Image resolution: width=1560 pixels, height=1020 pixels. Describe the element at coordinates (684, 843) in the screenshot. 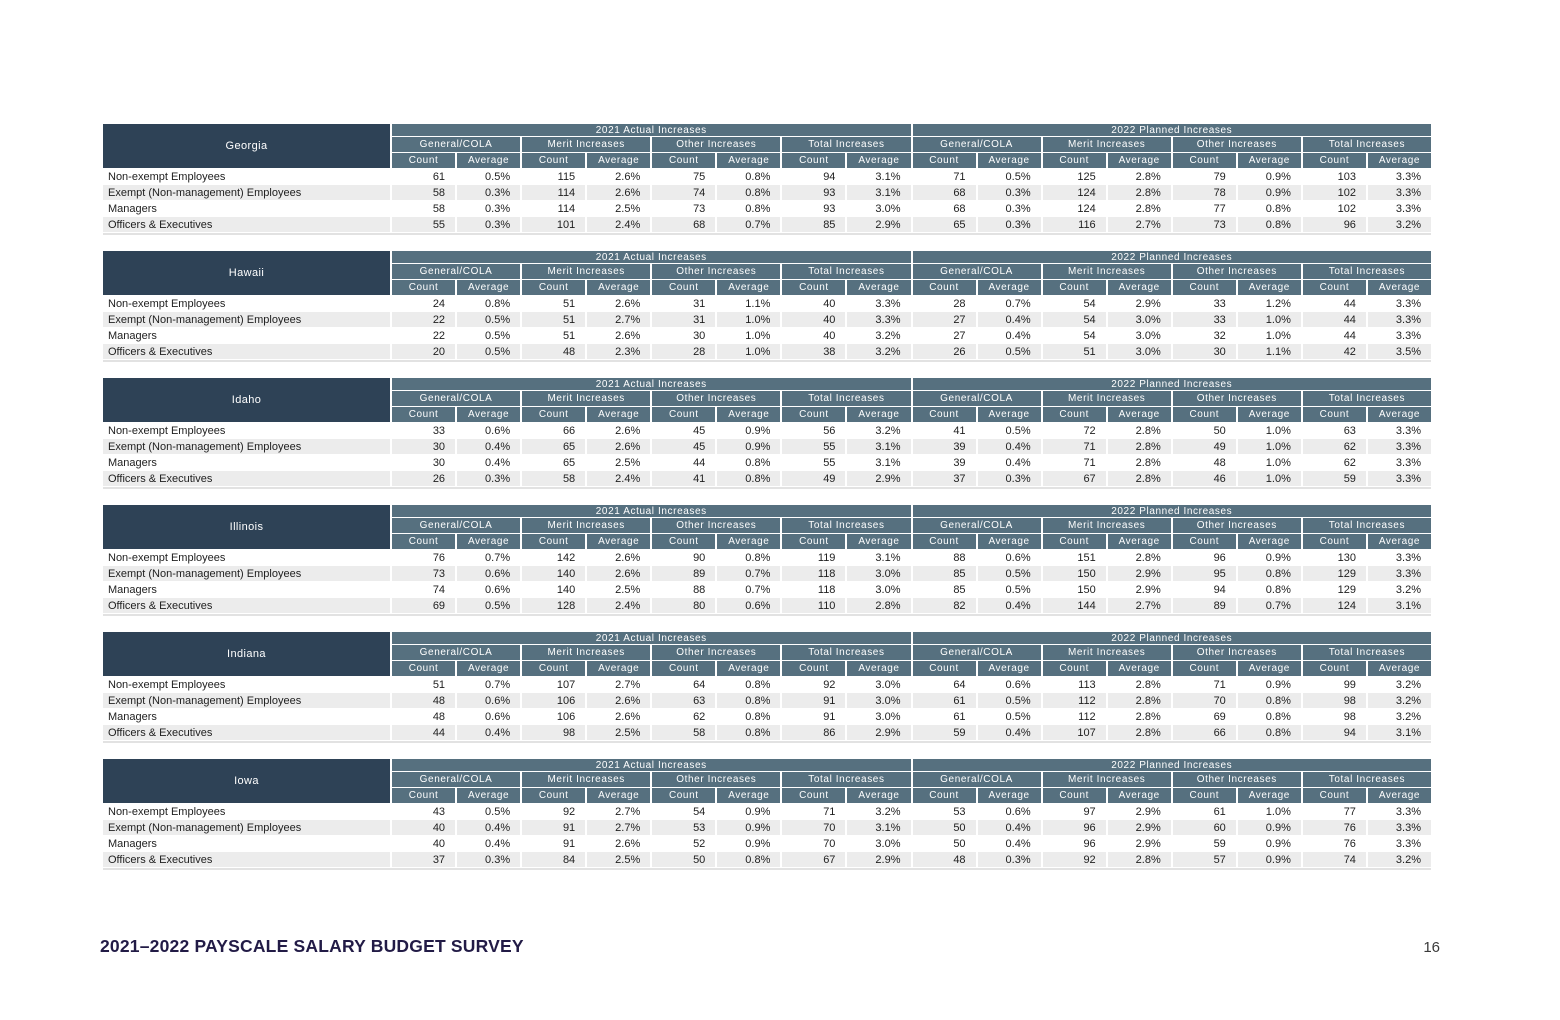

I see `cell-count: 52` at that location.